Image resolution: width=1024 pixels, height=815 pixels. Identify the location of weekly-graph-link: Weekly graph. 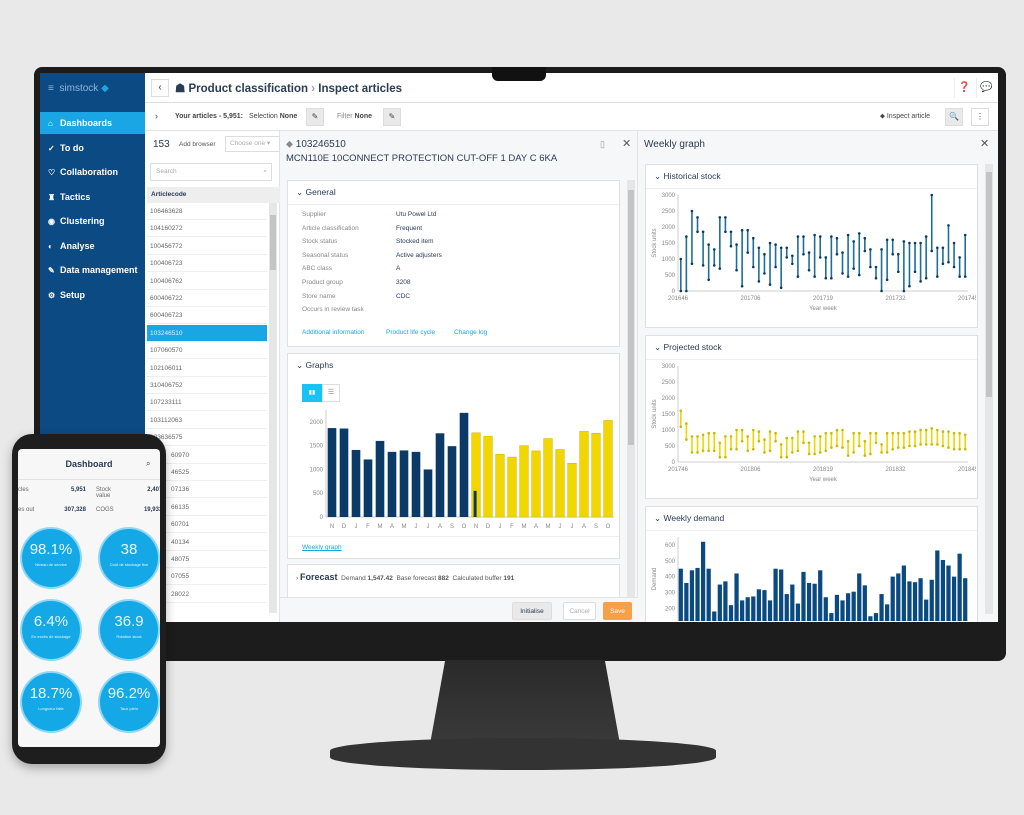
(322, 547).